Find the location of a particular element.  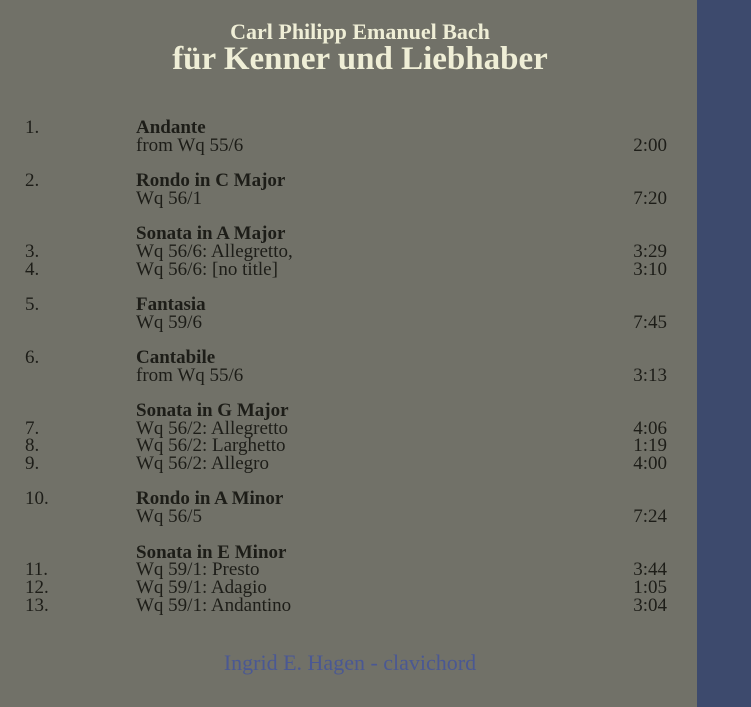

track-duration: 7:20 is located at coordinates (650, 198).